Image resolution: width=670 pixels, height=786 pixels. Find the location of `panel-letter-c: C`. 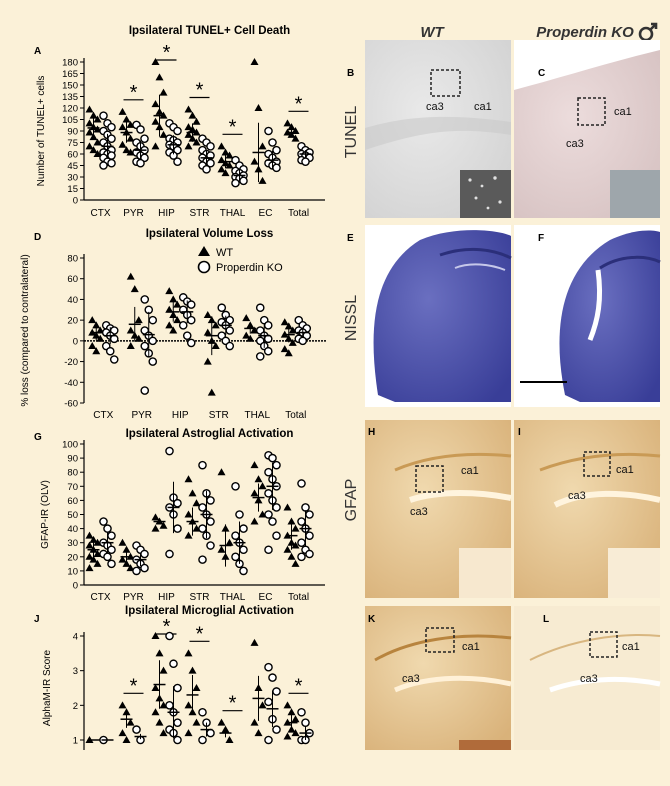

panel-letter-c: C is located at coordinates (541, 73).